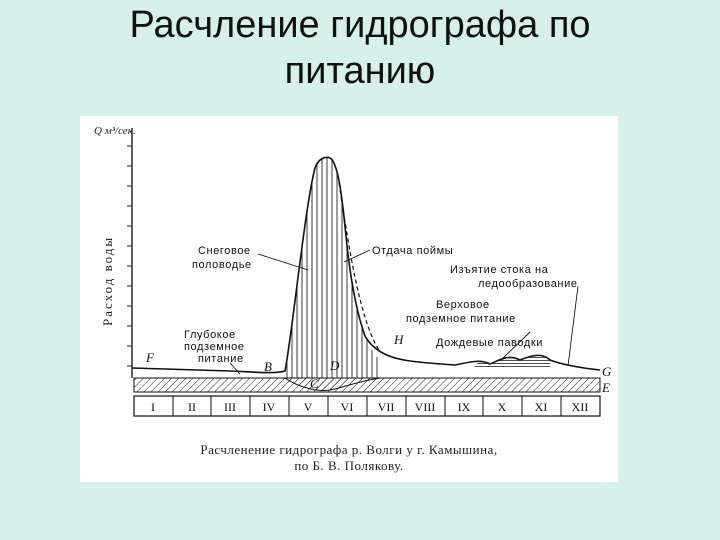 This screenshot has height=540, width=720. What do you see at coordinates (349, 465) in the screenshot?
I see `figure-caption-line-2: по Б. В. Полякову.` at bounding box center [349, 465].